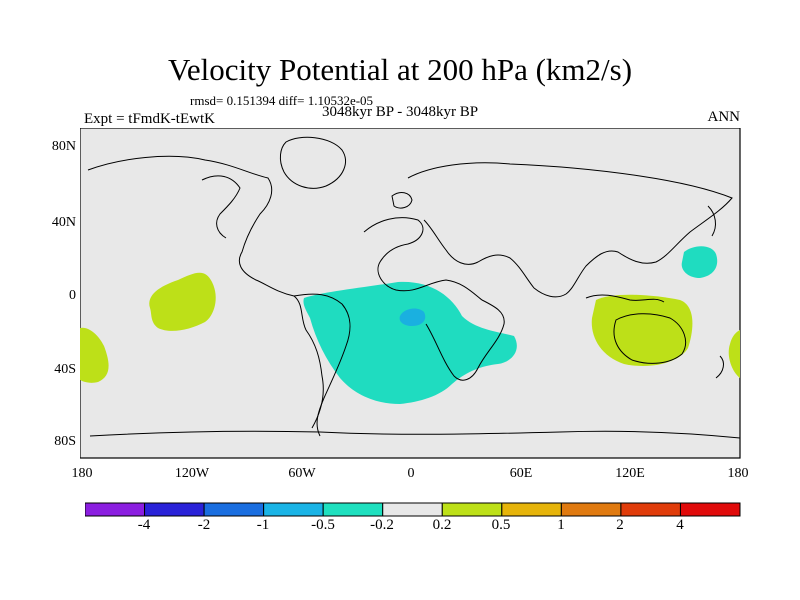  Describe the element at coordinates (699, 262) in the screenshot. I see `negative-region-north-pacific` at that location.